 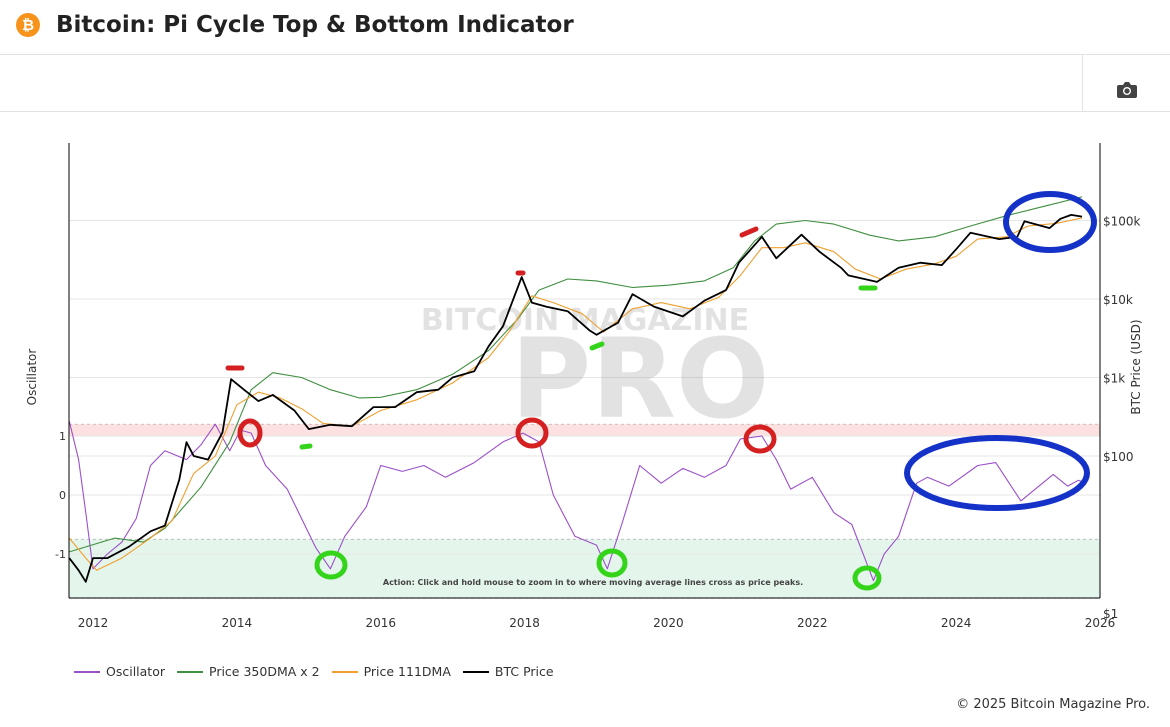 What do you see at coordinates (1053, 704) in the screenshot?
I see `copyright-footer: © 2025 Bitcoin Magazine Pro.` at bounding box center [1053, 704].